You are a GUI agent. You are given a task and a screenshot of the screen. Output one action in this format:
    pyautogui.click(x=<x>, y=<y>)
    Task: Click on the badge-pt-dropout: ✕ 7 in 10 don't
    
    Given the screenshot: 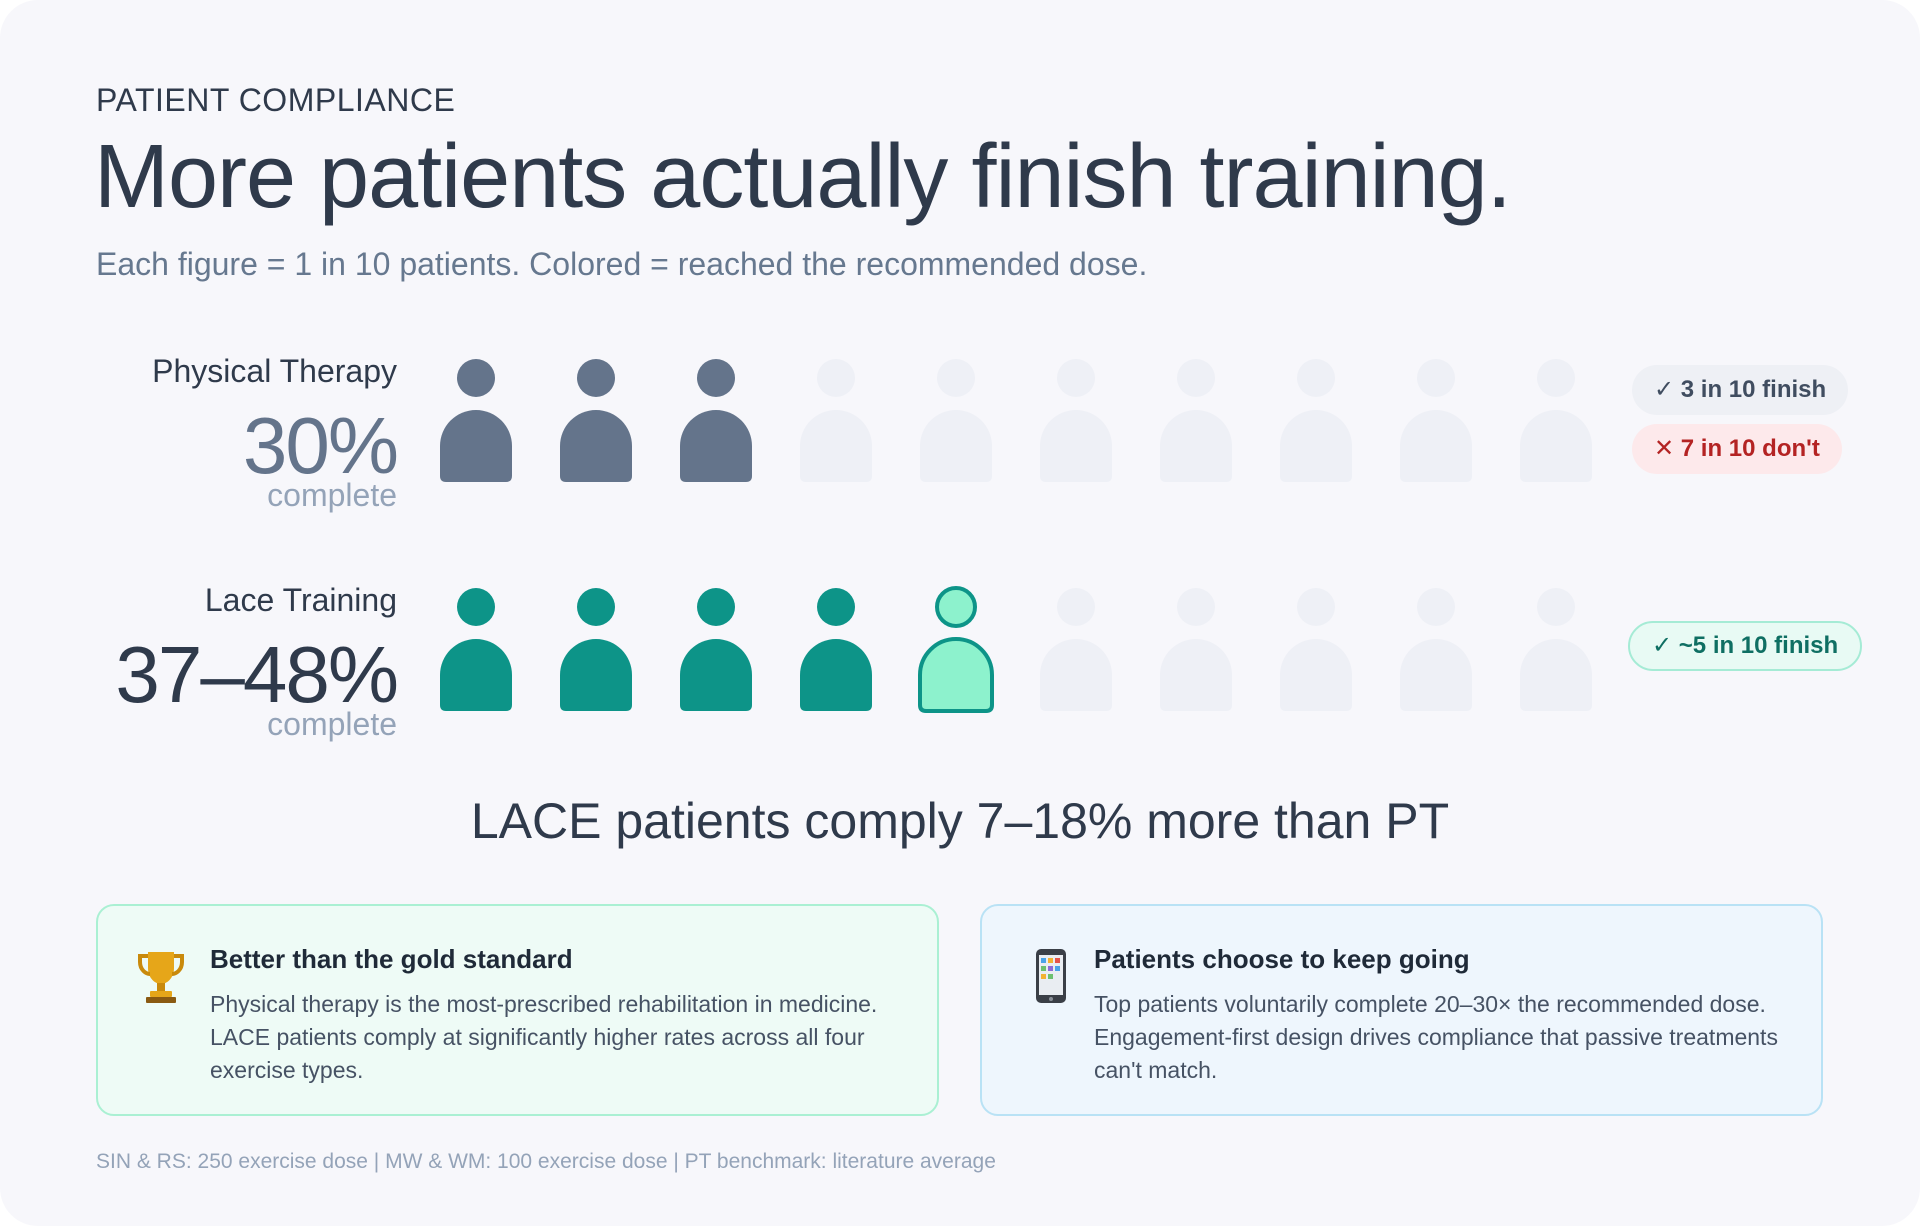 What is the action you would take?
    pyautogui.click(x=1737, y=449)
    